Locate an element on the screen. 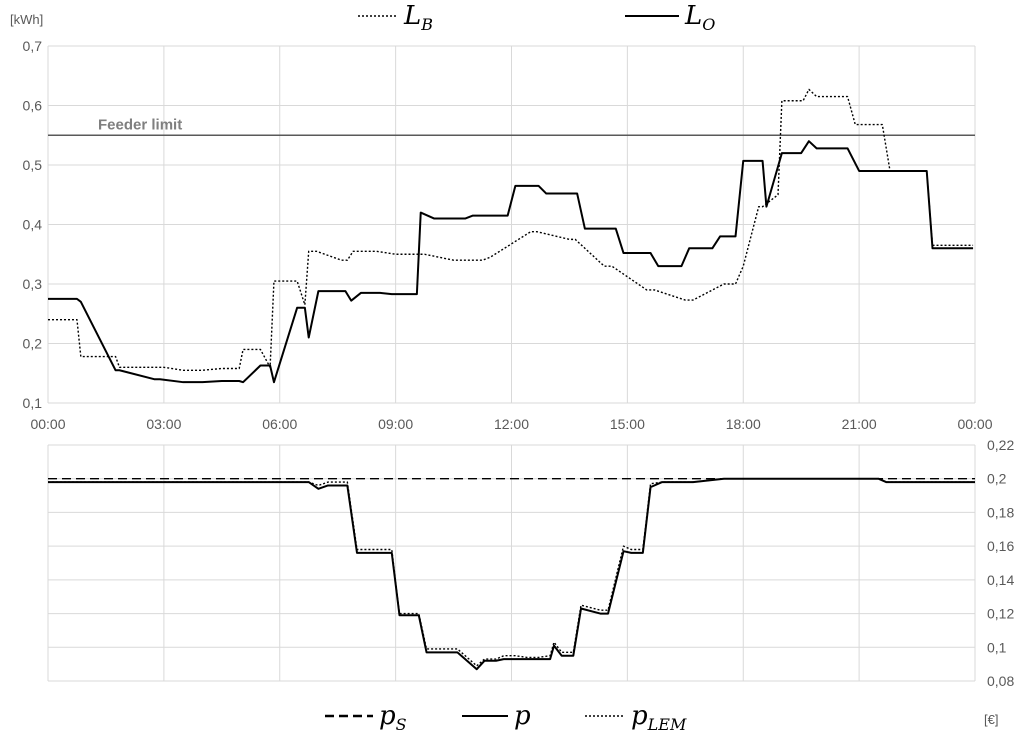 The height and width of the screenshot is (743, 1022). top-y-tick-label: 0,3 is located at coordinates (33, 284).